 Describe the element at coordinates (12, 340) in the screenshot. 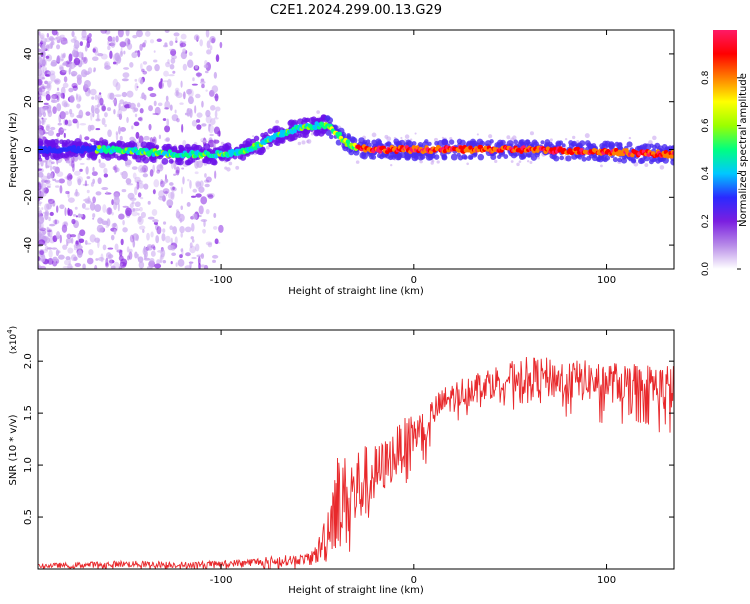

I see `snr-multiplier: (x104)` at that location.